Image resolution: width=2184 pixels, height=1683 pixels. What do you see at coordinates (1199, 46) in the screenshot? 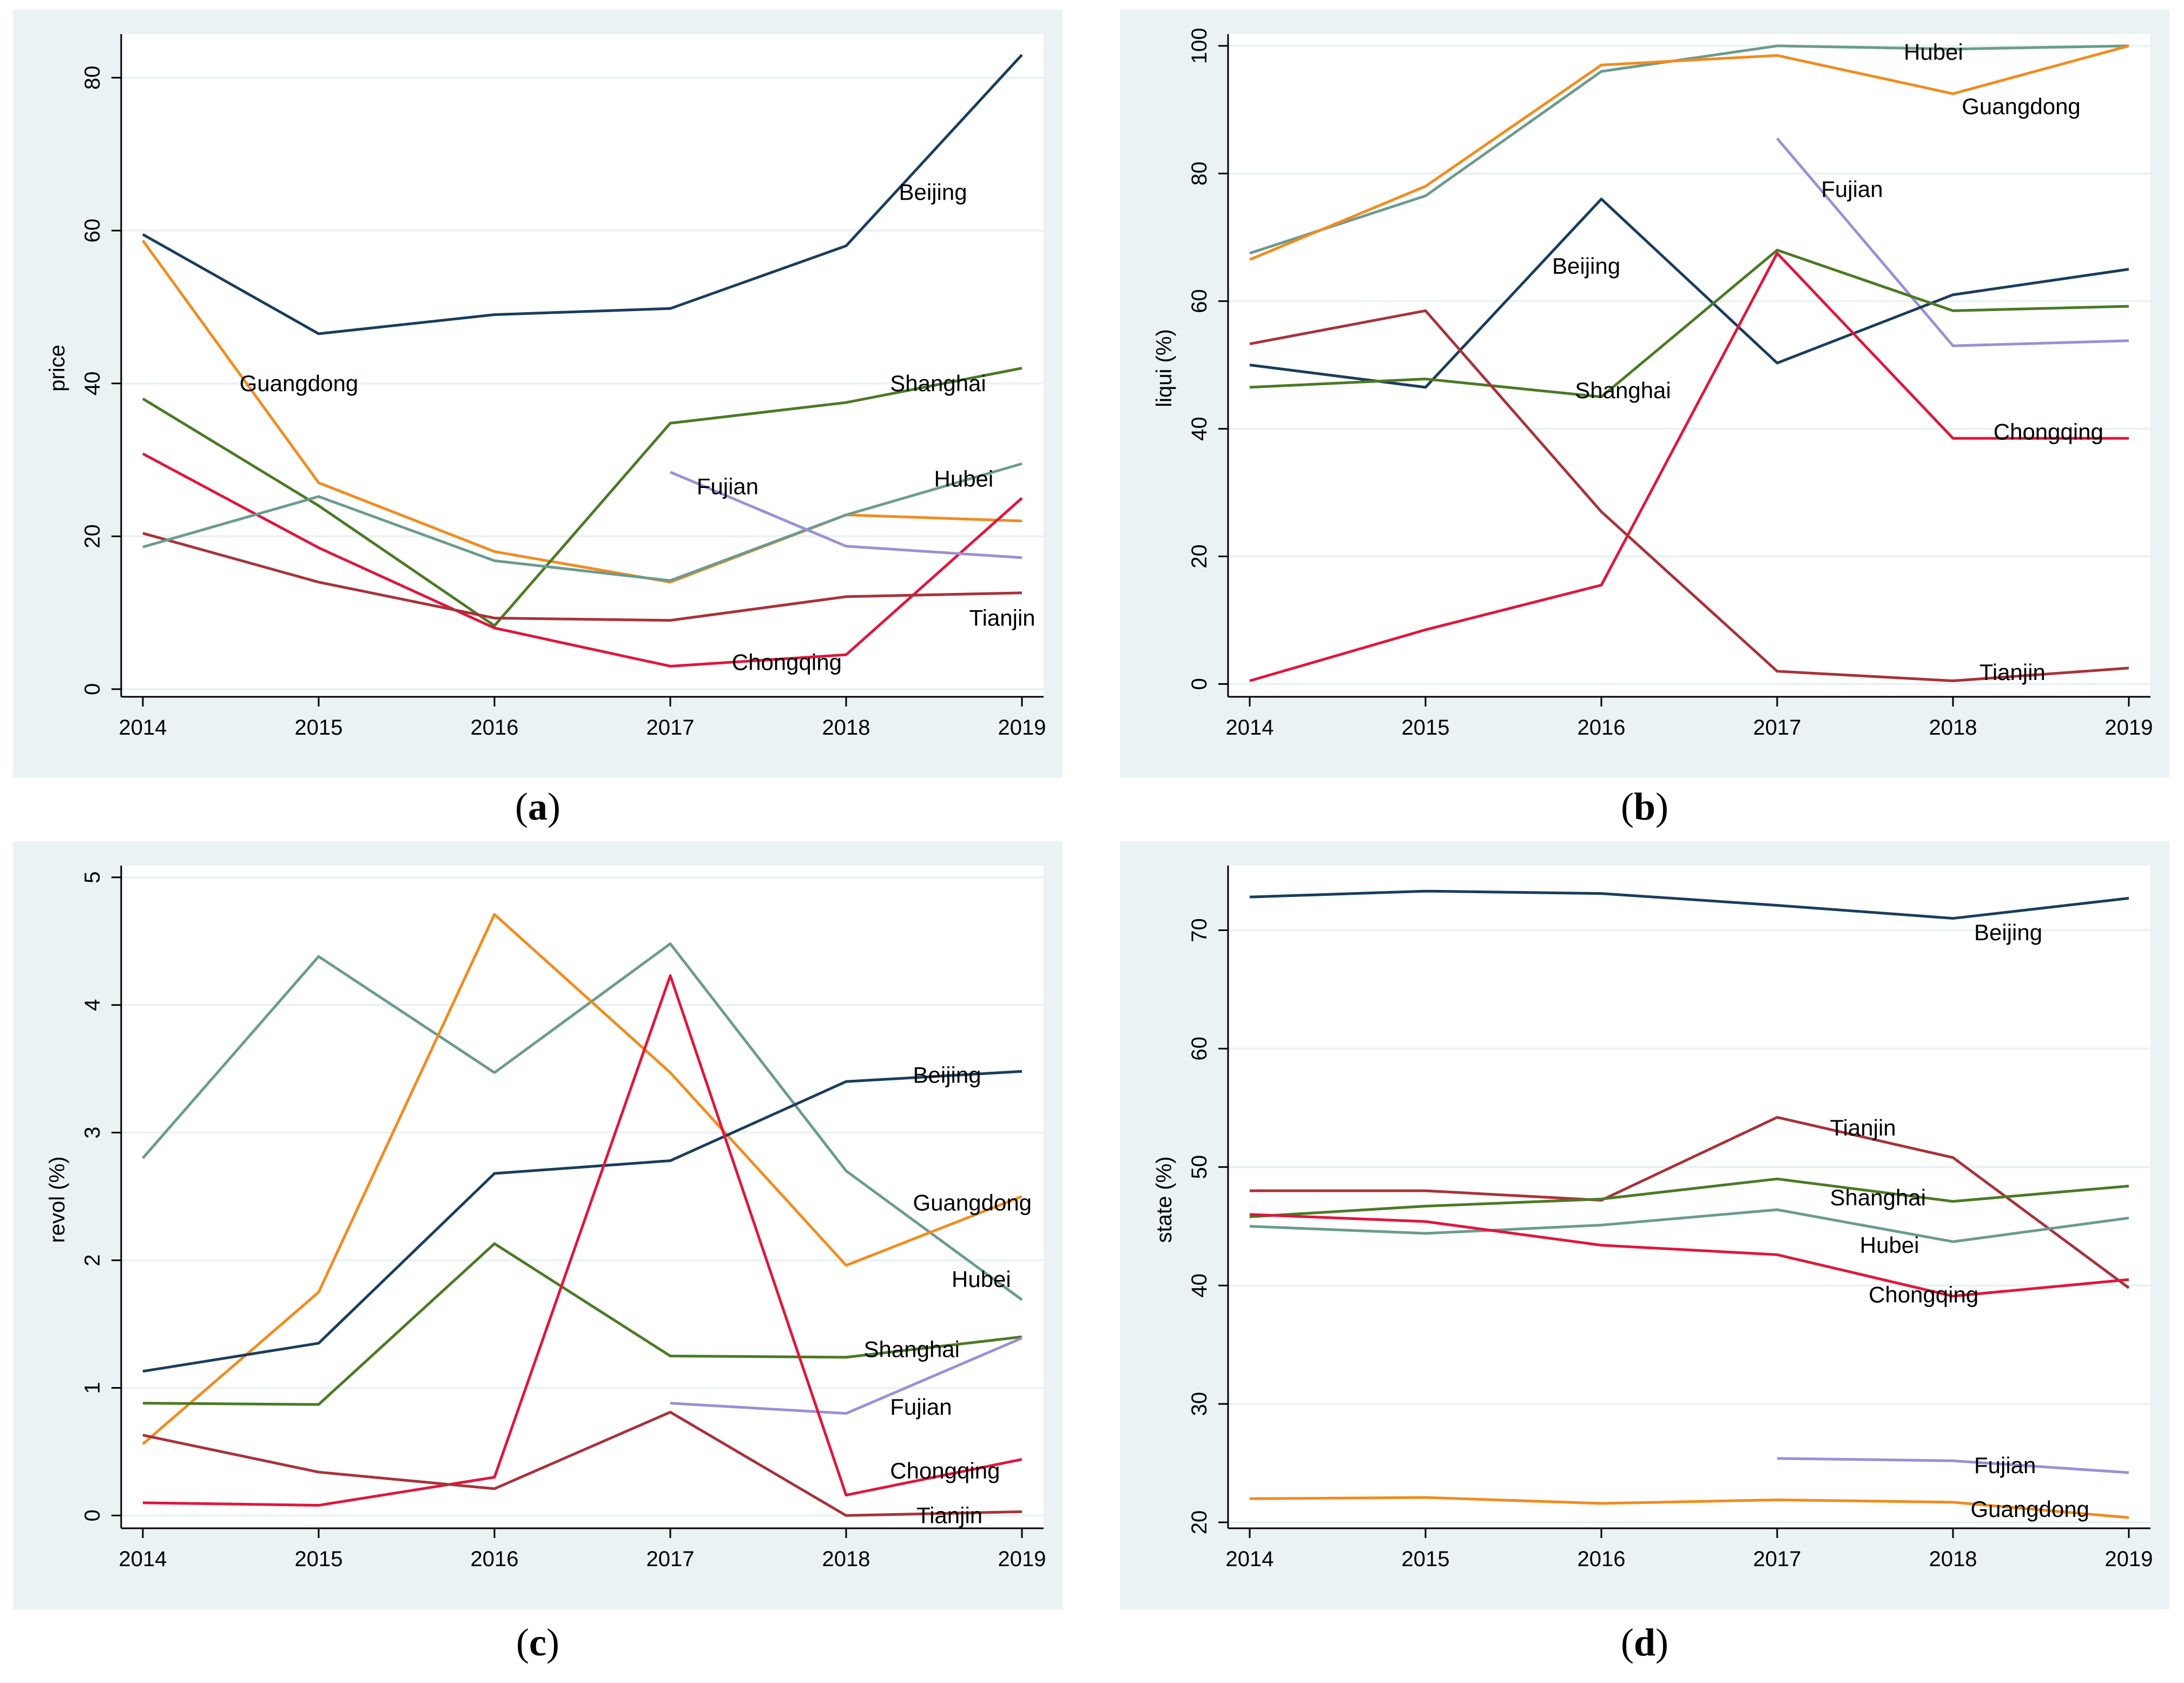
I see `y-tick-label: 100` at bounding box center [1199, 46].